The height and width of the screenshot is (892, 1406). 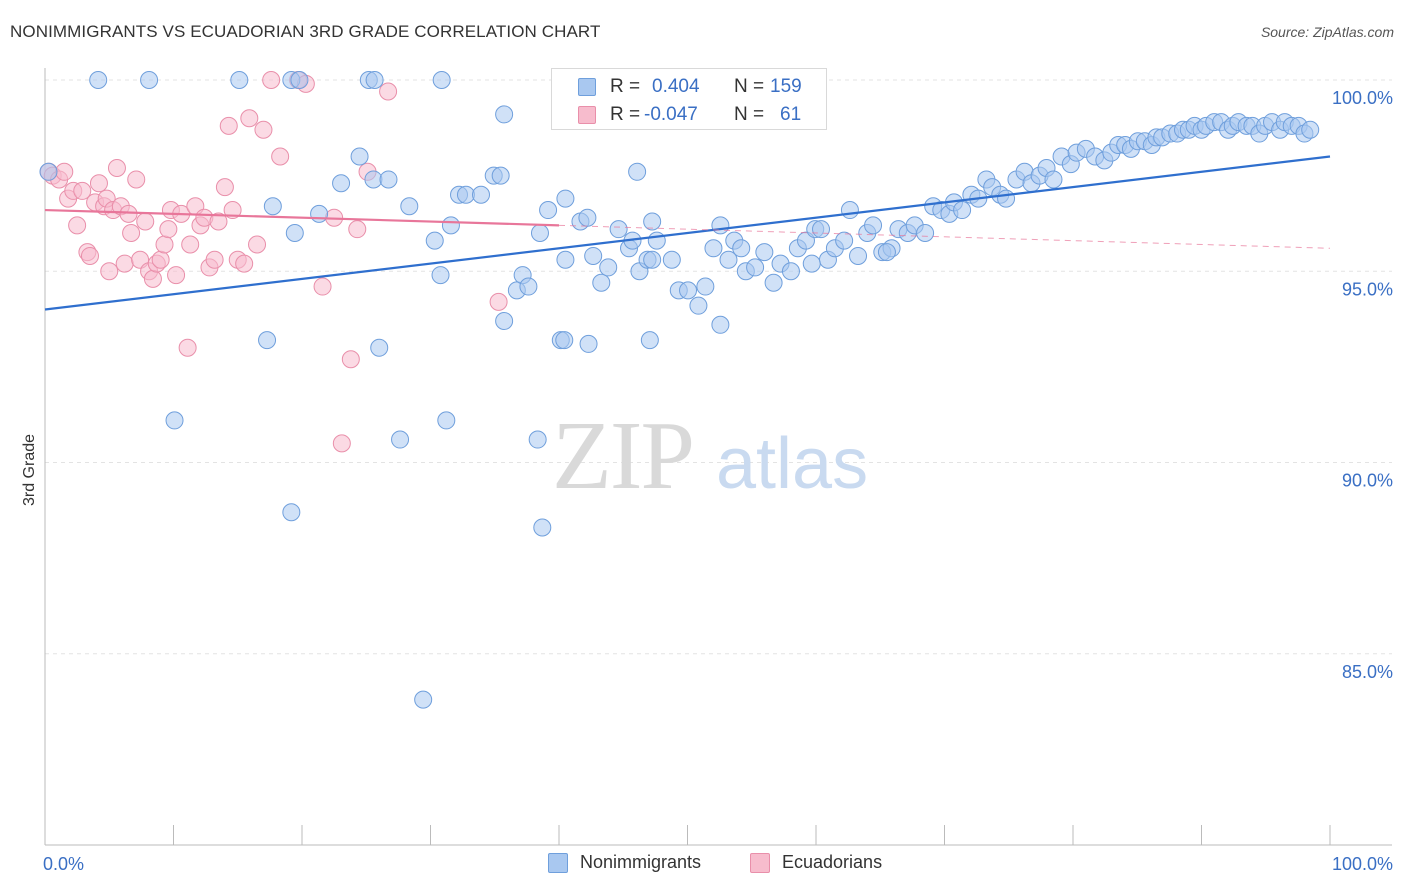 I want to click on legend-n-value: 61, so click(x=791, y=114).